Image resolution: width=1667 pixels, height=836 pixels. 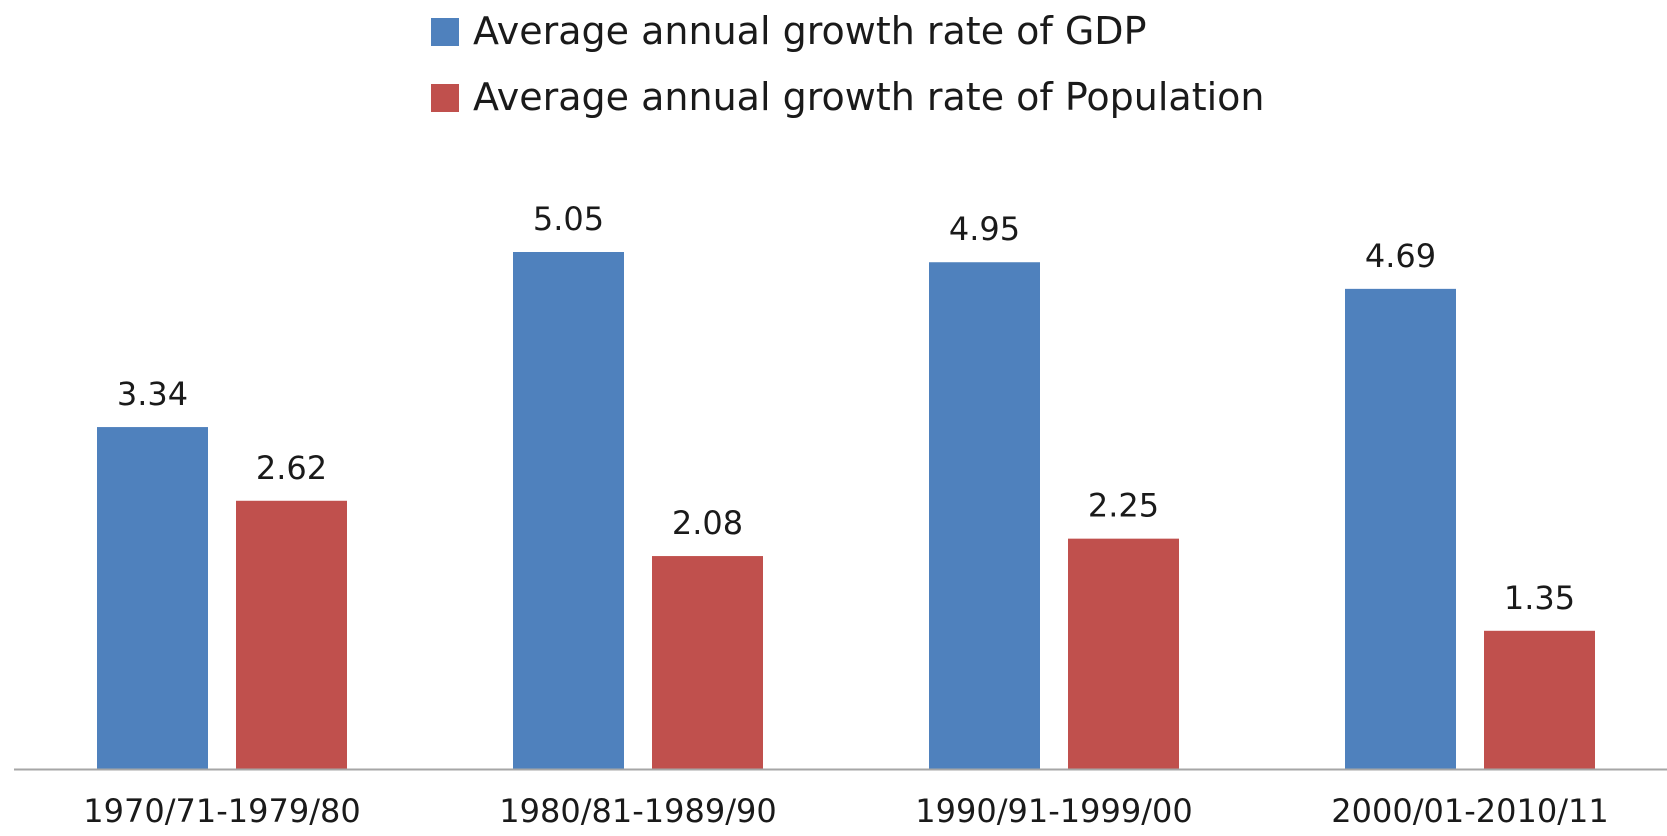 I want to click on x-tick-label-4: 2000/01-2010/11, so click(x=1469, y=811).